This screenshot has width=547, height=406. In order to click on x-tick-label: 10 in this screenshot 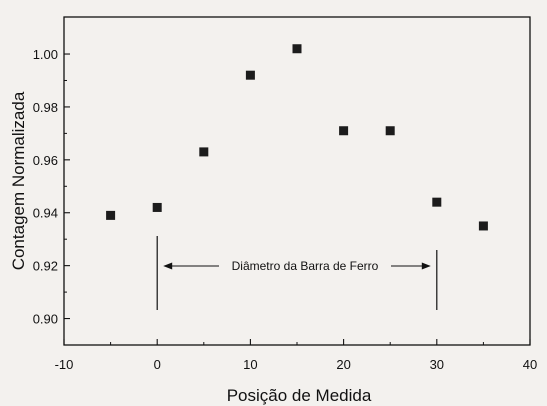, I will do `click(250, 364)`.